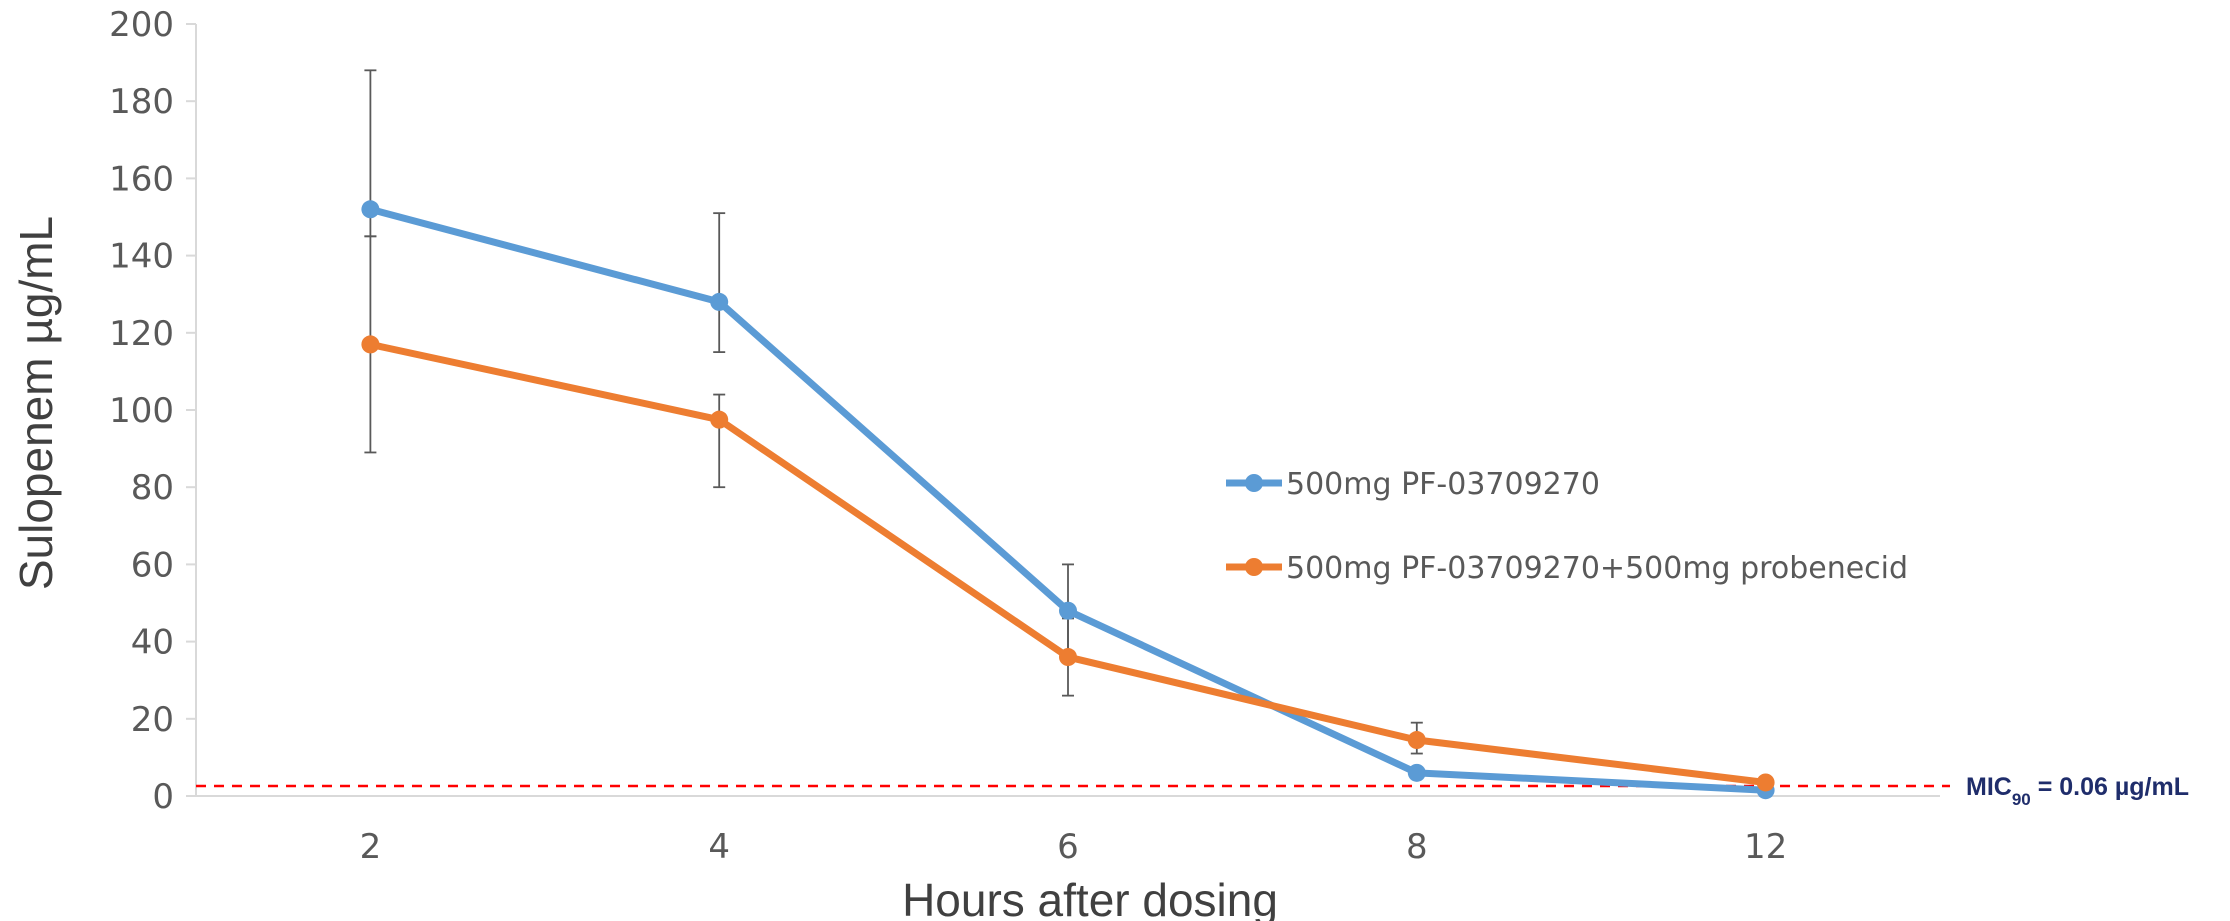 Image resolution: width=2230 pixels, height=921 pixels. What do you see at coordinates (36, 403) in the screenshot?
I see `y-axis-title: Sulopenem µg/mL` at bounding box center [36, 403].